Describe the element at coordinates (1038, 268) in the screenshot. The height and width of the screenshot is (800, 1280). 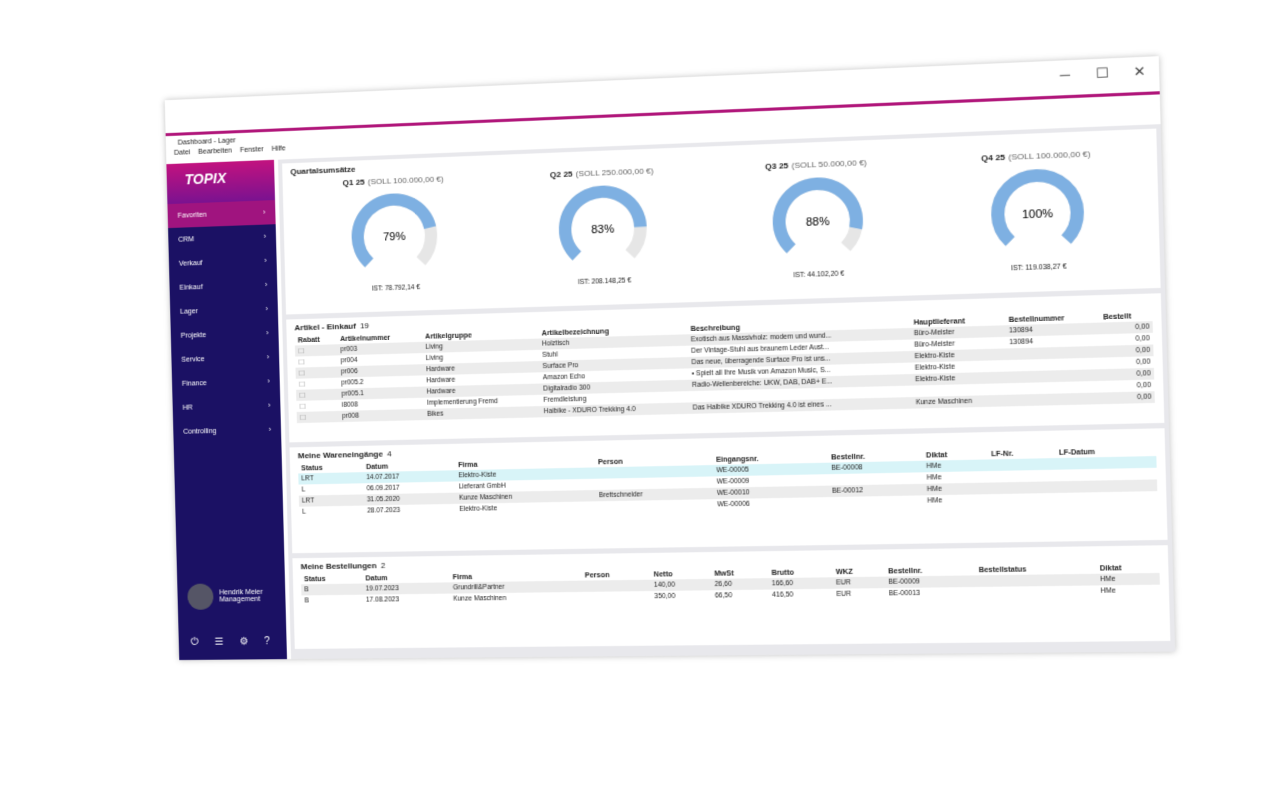
I see `quarter-actual: IST: 119.038,27 €` at that location.